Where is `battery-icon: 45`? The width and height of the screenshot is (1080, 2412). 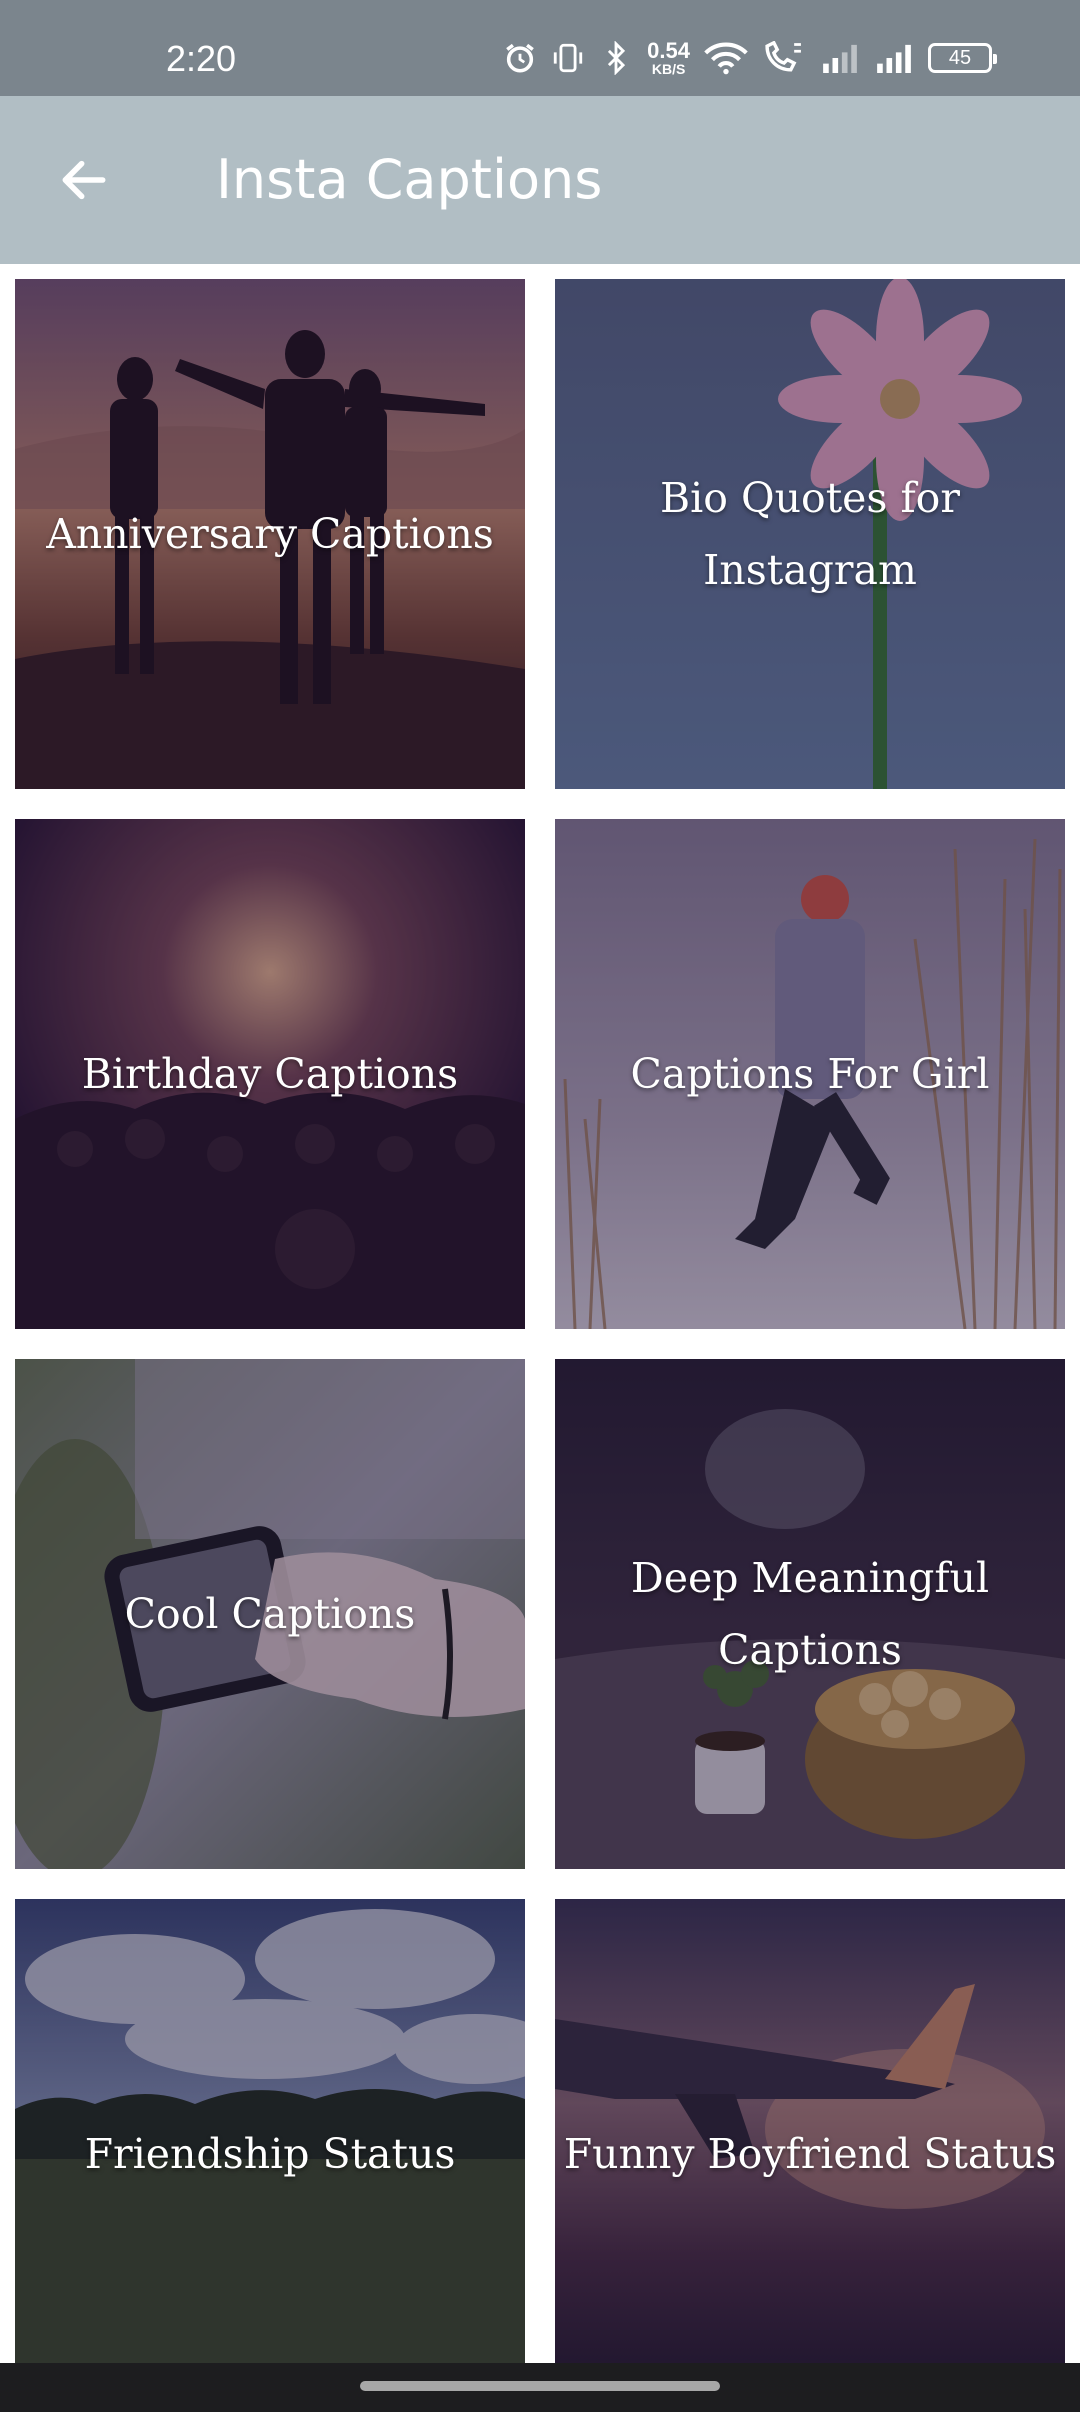
battery-icon: 45 is located at coordinates (962, 58).